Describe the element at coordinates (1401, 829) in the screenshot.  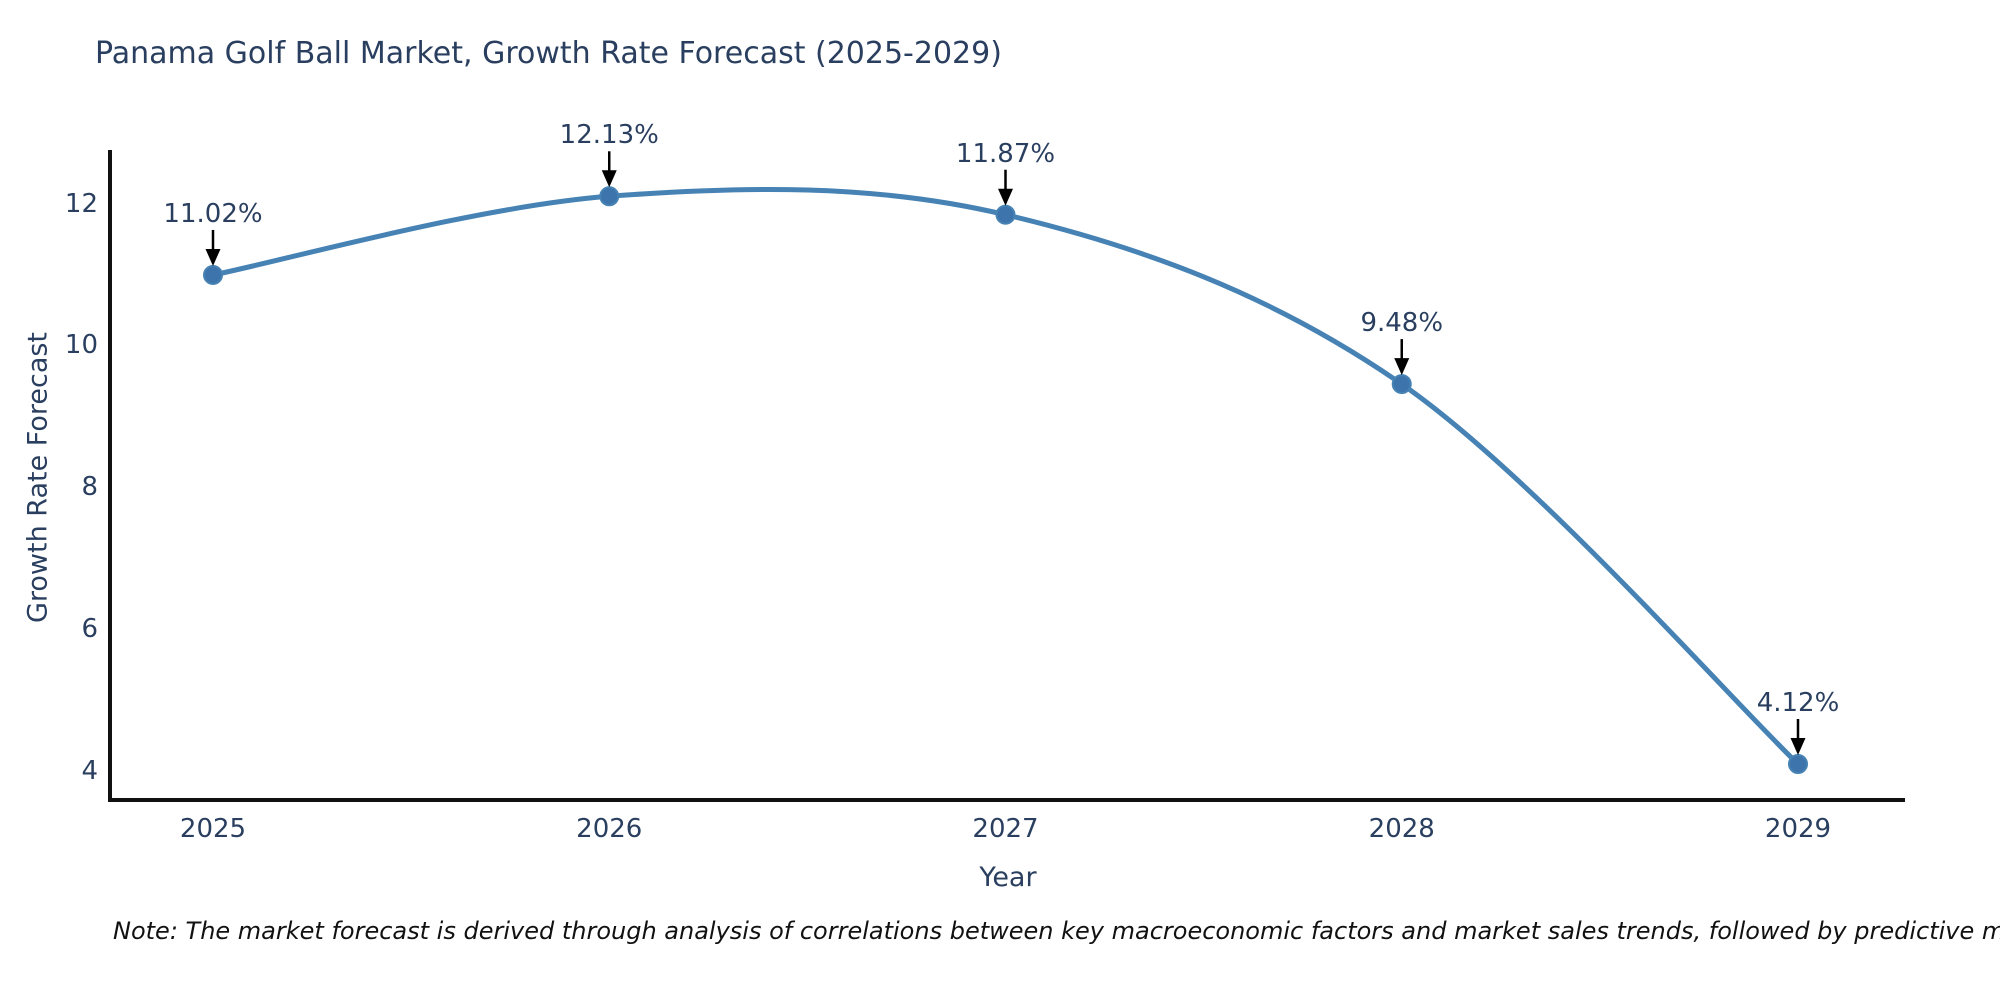
I see `x-tick-label: 2028` at that location.